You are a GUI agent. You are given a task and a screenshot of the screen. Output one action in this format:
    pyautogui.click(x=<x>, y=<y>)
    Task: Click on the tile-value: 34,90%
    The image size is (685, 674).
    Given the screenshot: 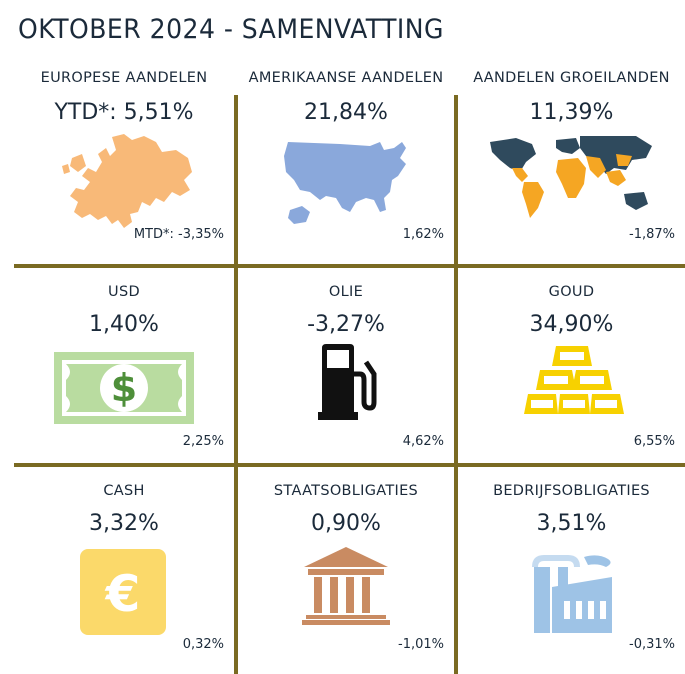 What is the action you would take?
    pyautogui.click(x=571, y=324)
    